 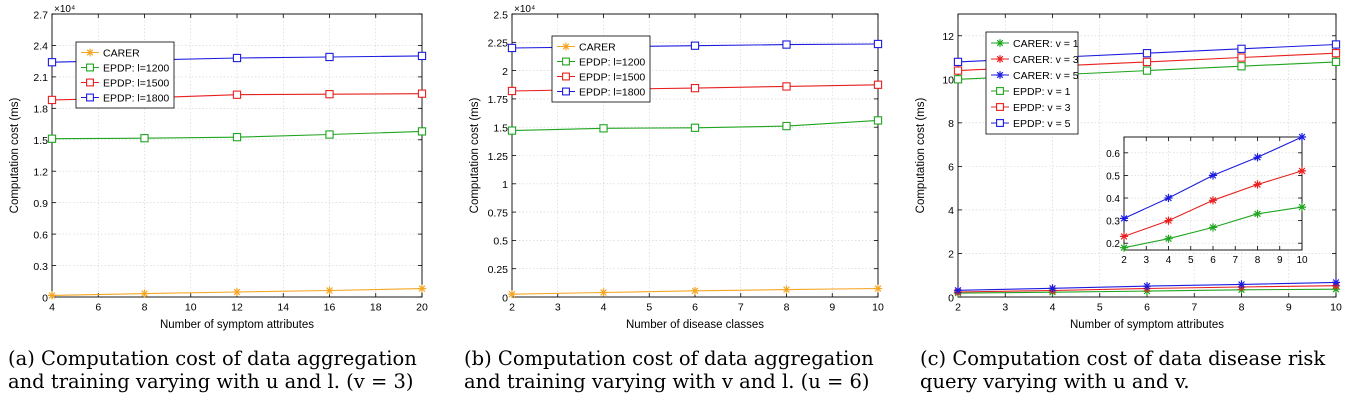 I want to click on chart-c-inset-xtick-label: 3, so click(x=1146, y=260).